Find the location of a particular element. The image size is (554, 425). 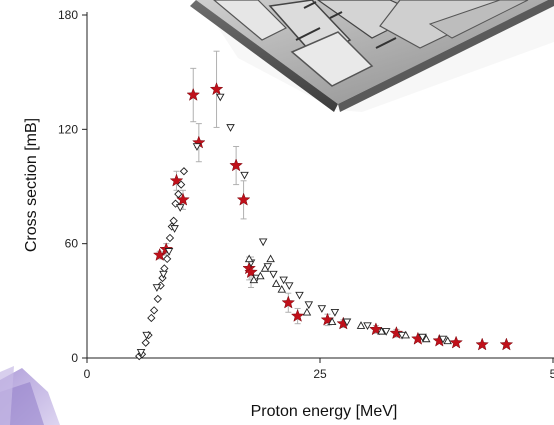

x-tick-label: 25 is located at coordinates (320, 374).